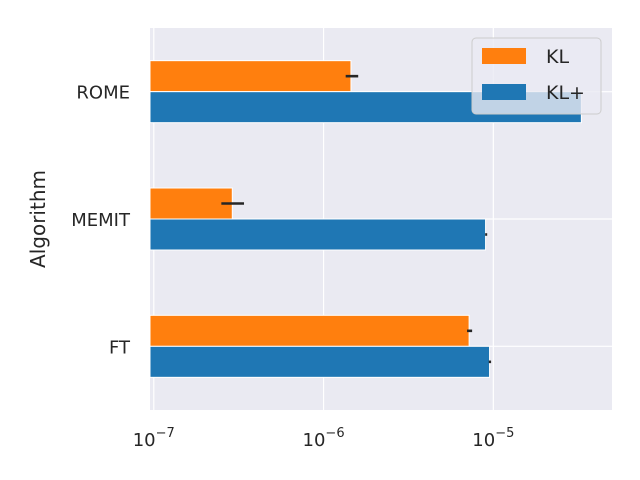 This screenshot has height=480, width=640. Describe the element at coordinates (38, 219) in the screenshot. I see `y-axis-label: Algorithm` at that location.